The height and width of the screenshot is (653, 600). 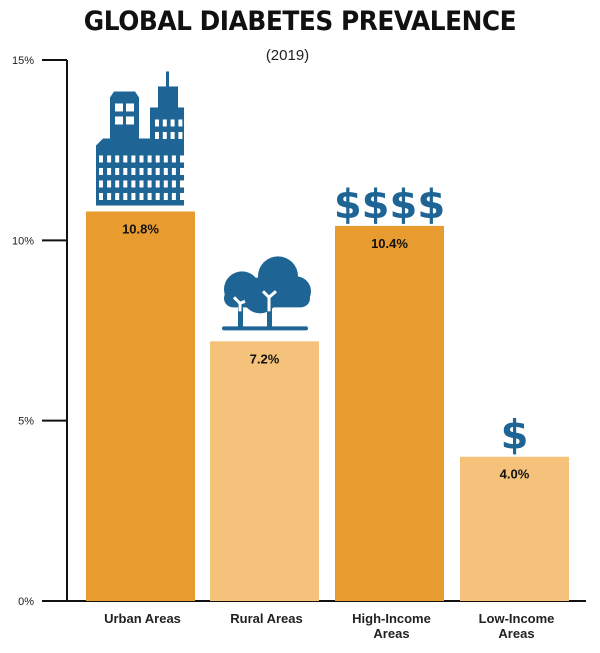 I want to click on y-tick-label: 0%, so click(x=26, y=602).